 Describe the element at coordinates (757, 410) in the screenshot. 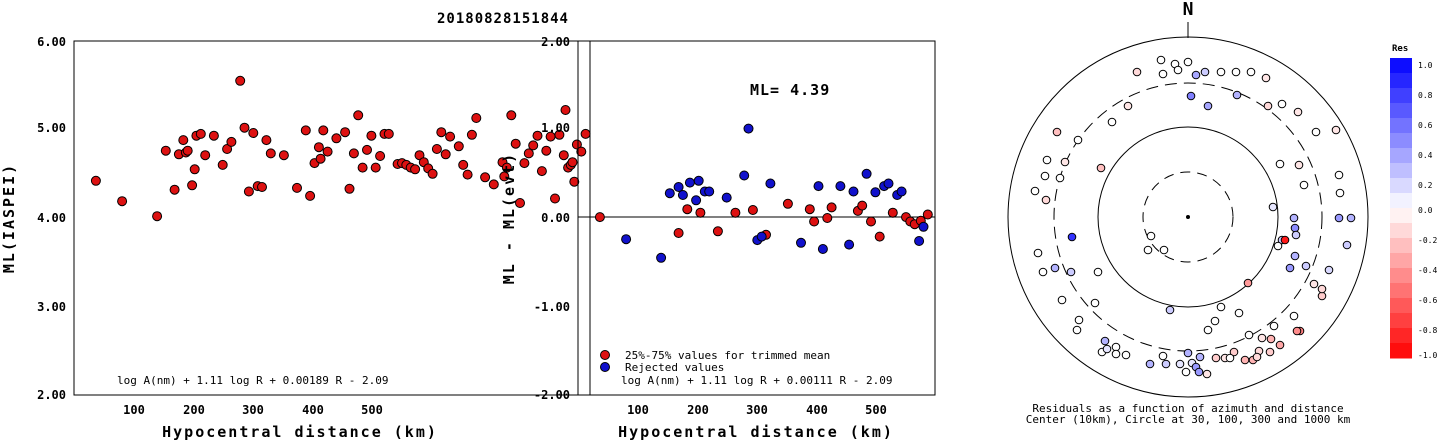

I see `middle-xtick-labels: 100 200 300 400 500` at that location.